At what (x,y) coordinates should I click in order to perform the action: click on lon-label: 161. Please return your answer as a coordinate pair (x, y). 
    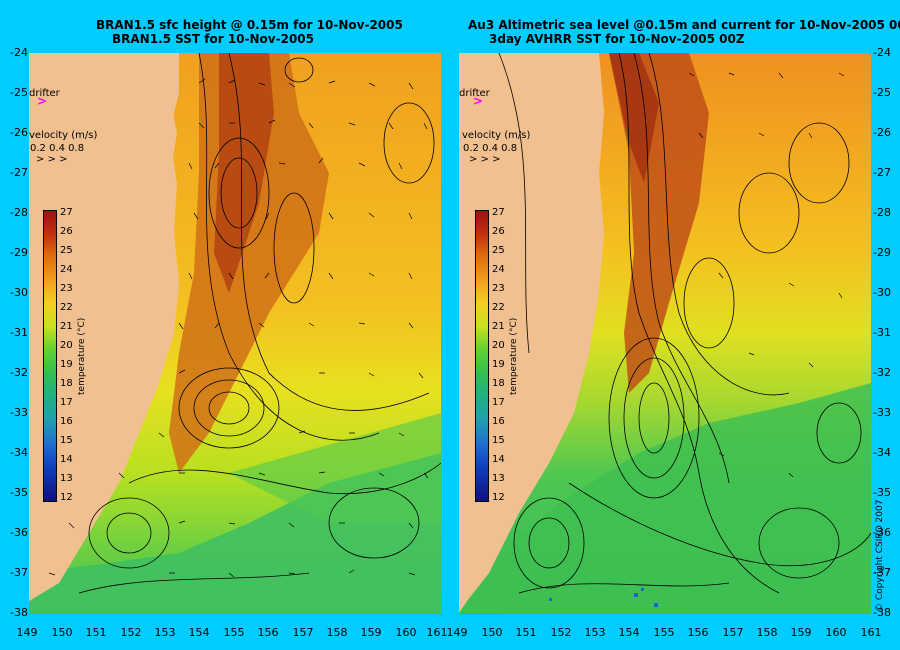
    Looking at the image, I should click on (871, 632).